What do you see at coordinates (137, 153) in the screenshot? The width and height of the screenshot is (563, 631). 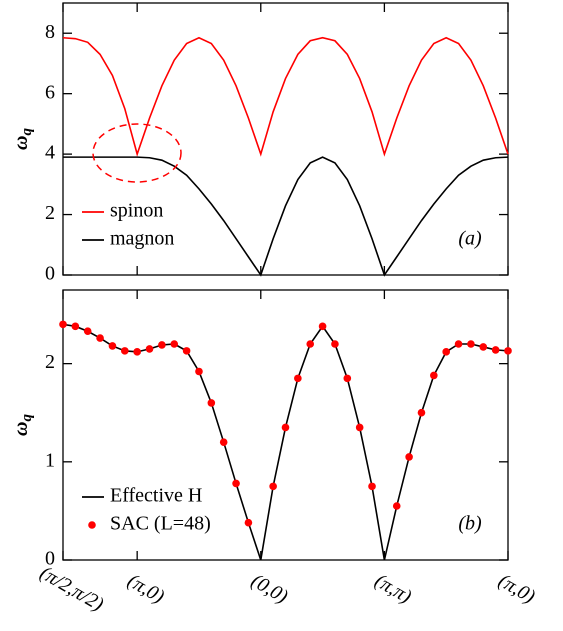 I see `highlight-ellipse` at bounding box center [137, 153].